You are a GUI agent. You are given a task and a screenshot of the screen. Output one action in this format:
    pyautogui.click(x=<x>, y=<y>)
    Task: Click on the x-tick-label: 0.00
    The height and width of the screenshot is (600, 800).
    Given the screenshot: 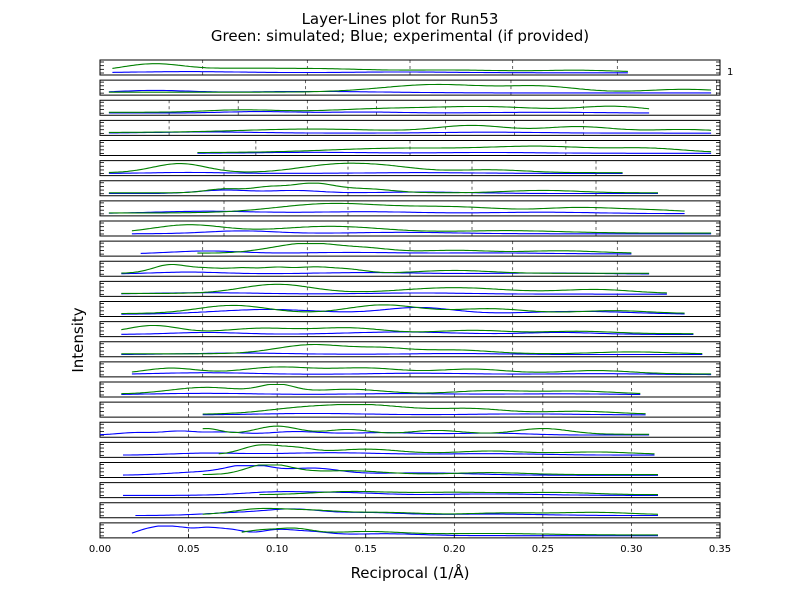 What is the action you would take?
    pyautogui.click(x=100, y=549)
    